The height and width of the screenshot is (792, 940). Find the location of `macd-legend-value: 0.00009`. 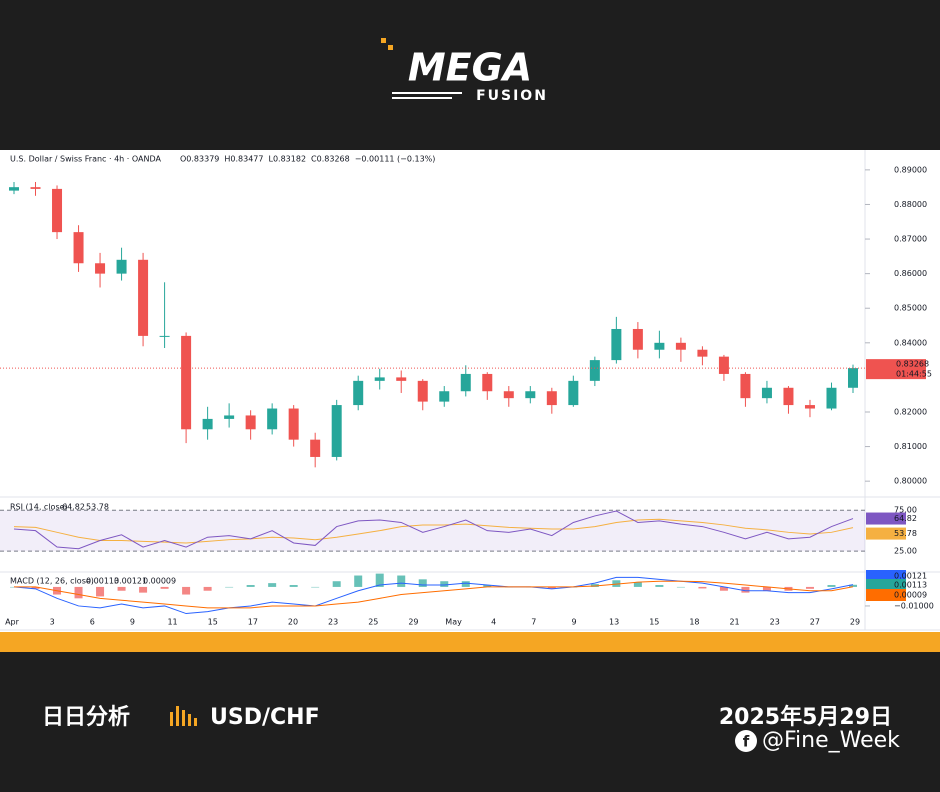

macd-legend-value: 0.00009 is located at coordinates (159, 581).